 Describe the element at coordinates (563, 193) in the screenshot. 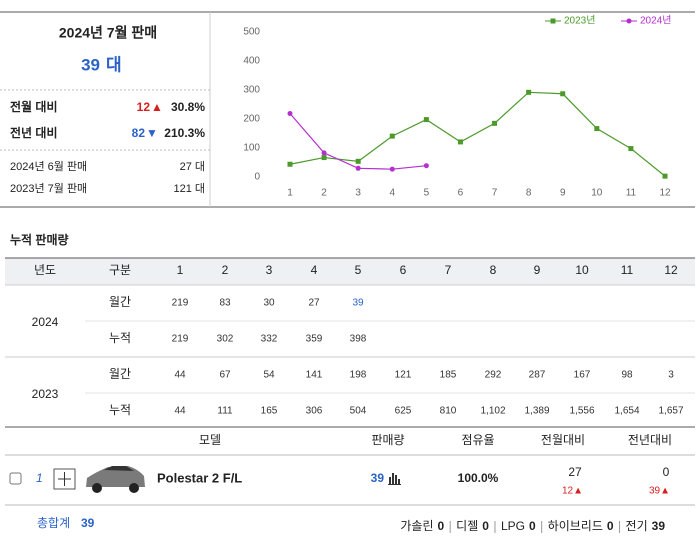

I see `x-tick-label: 9` at that location.